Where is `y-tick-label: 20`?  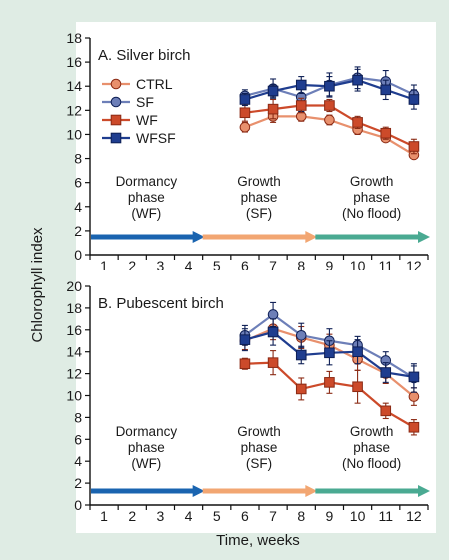
y-tick-label: 20 is located at coordinates (74, 286).